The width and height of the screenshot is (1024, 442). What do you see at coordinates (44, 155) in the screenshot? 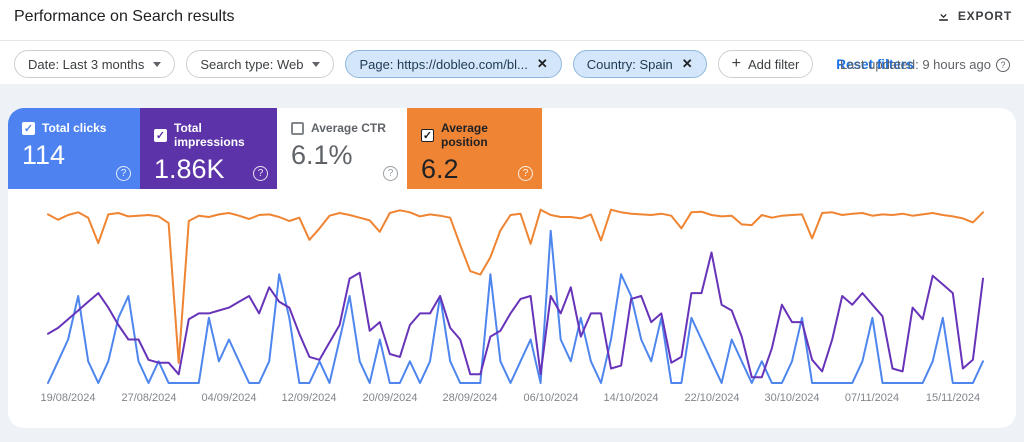
I see `total-clicks-value: 114` at bounding box center [44, 155].